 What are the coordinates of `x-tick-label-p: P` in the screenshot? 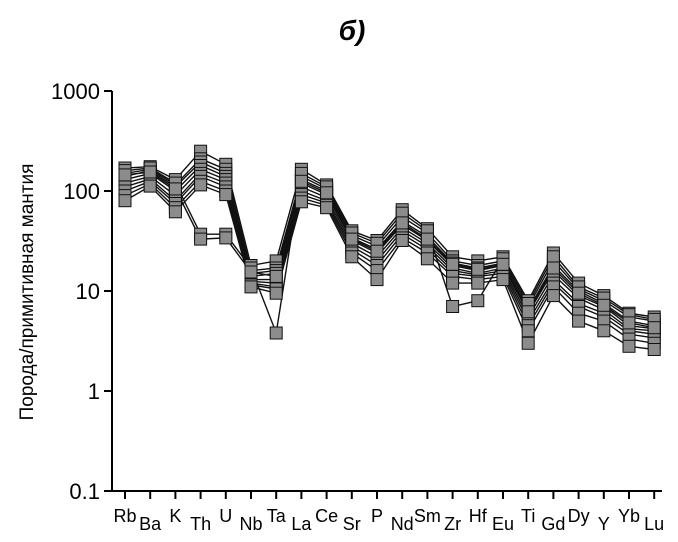 It's located at (377, 516).